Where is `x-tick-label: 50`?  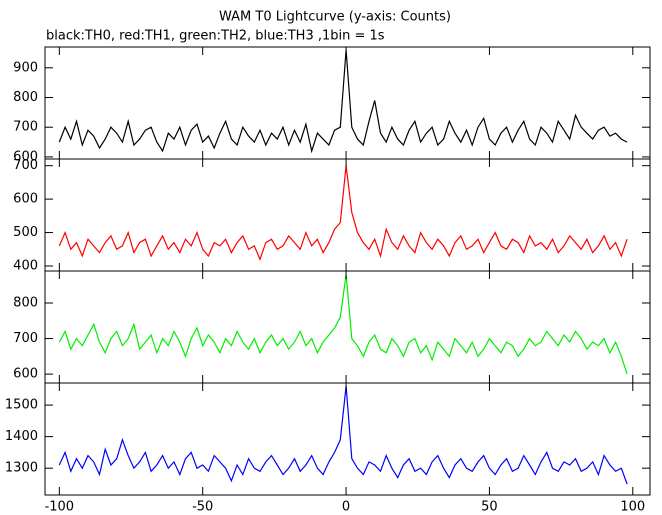 x-tick-label: 50 is located at coordinates (489, 507).